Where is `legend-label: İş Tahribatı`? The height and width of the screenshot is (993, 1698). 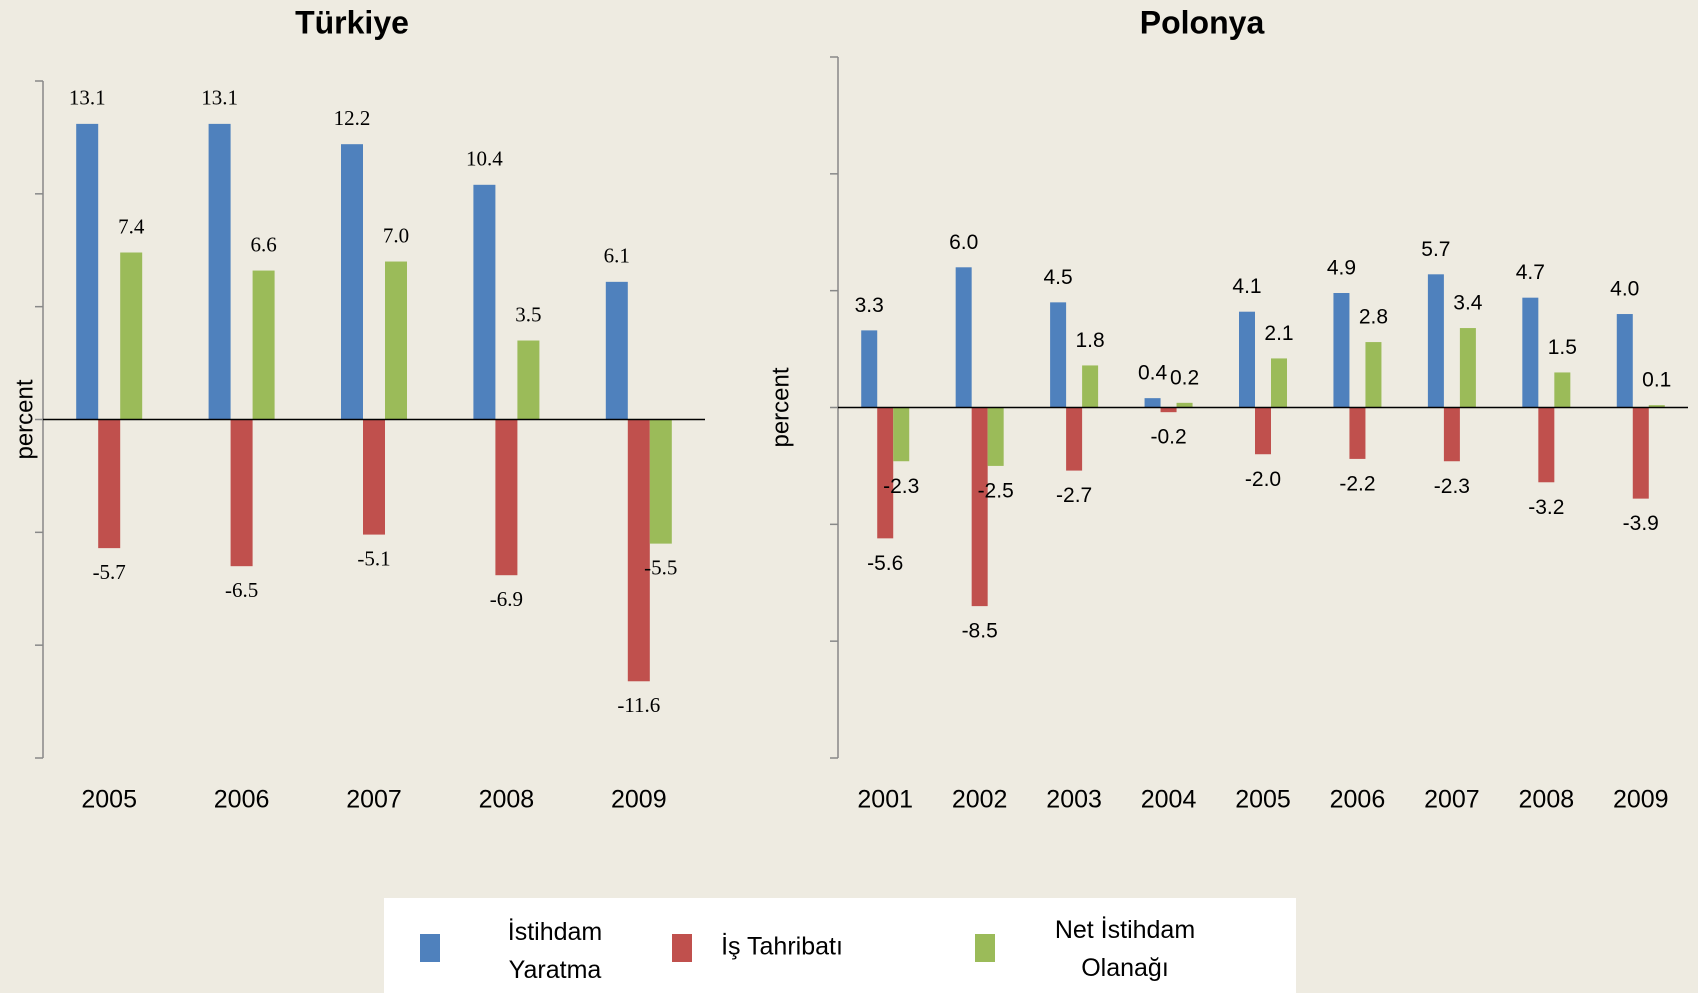 legend-label: İş Tahribatı is located at coordinates (782, 946).